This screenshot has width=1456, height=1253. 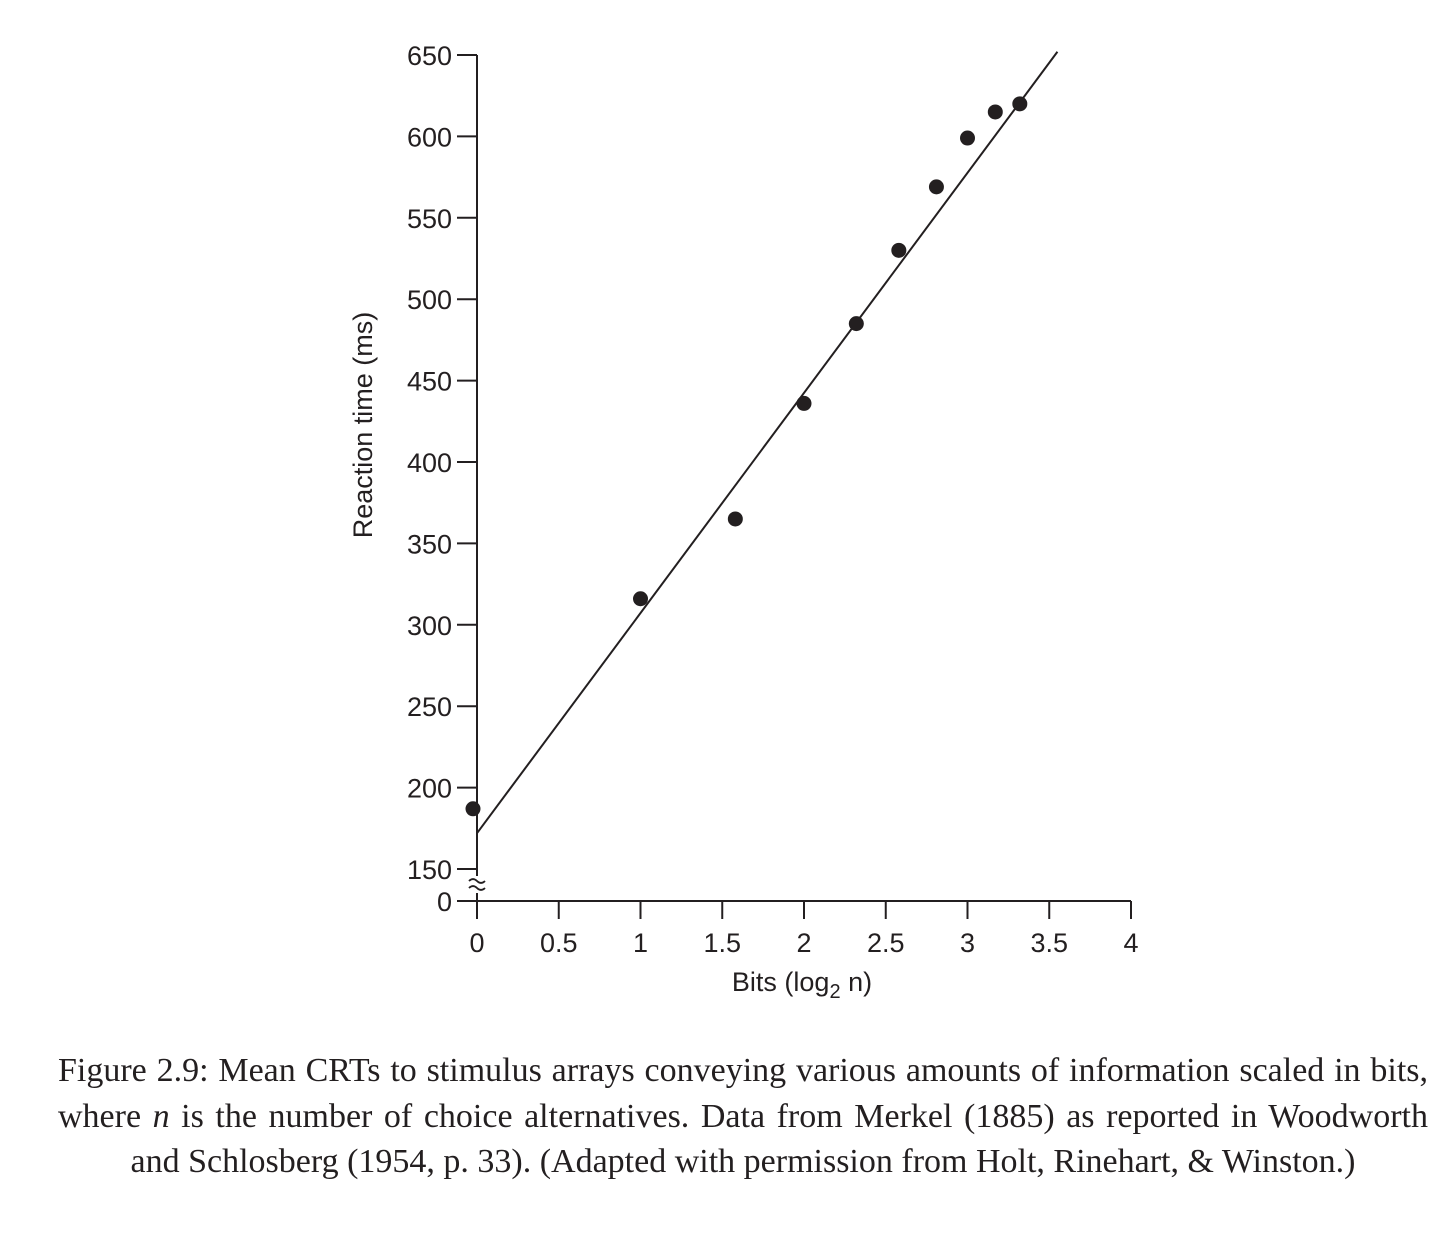 I want to click on y-axis-break-mark, so click(x=477, y=884).